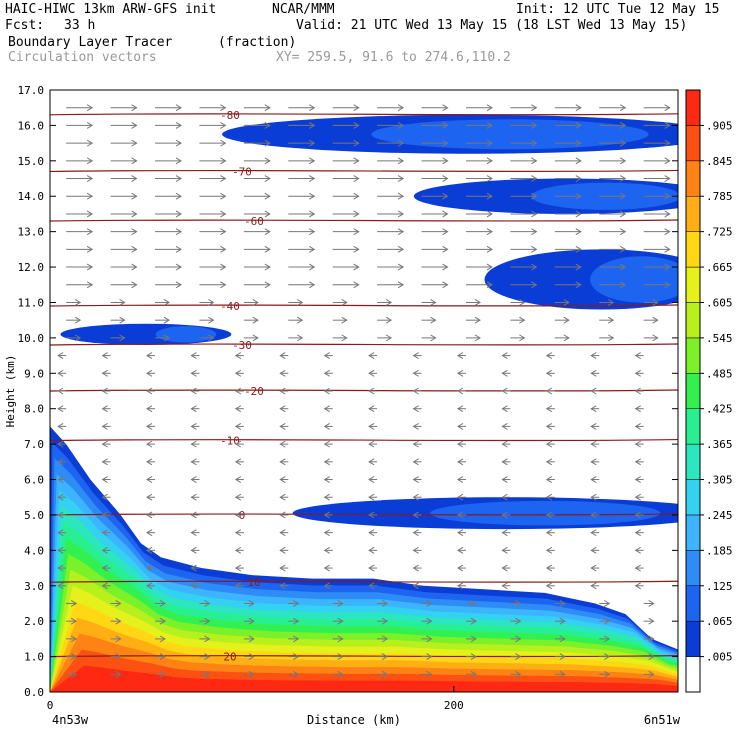 The width and height of the screenshot is (740, 740). I want to click on y-tick-label: 11.0, so click(31, 302).